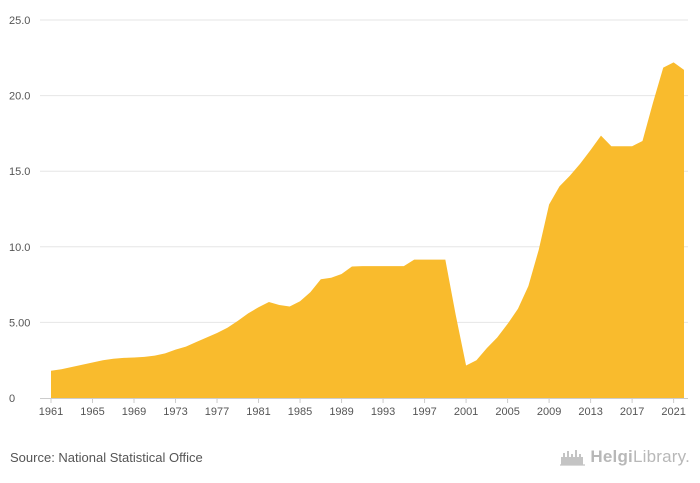 The image size is (700, 483). I want to click on x-tick-label: 2005, so click(507, 412).